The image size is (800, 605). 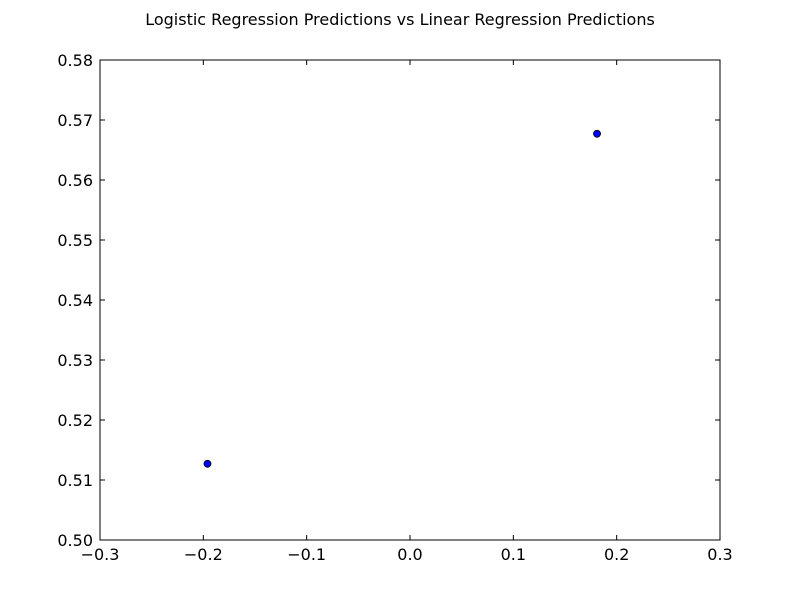 I want to click on y-tick-label: 0.54, so click(x=75, y=300).